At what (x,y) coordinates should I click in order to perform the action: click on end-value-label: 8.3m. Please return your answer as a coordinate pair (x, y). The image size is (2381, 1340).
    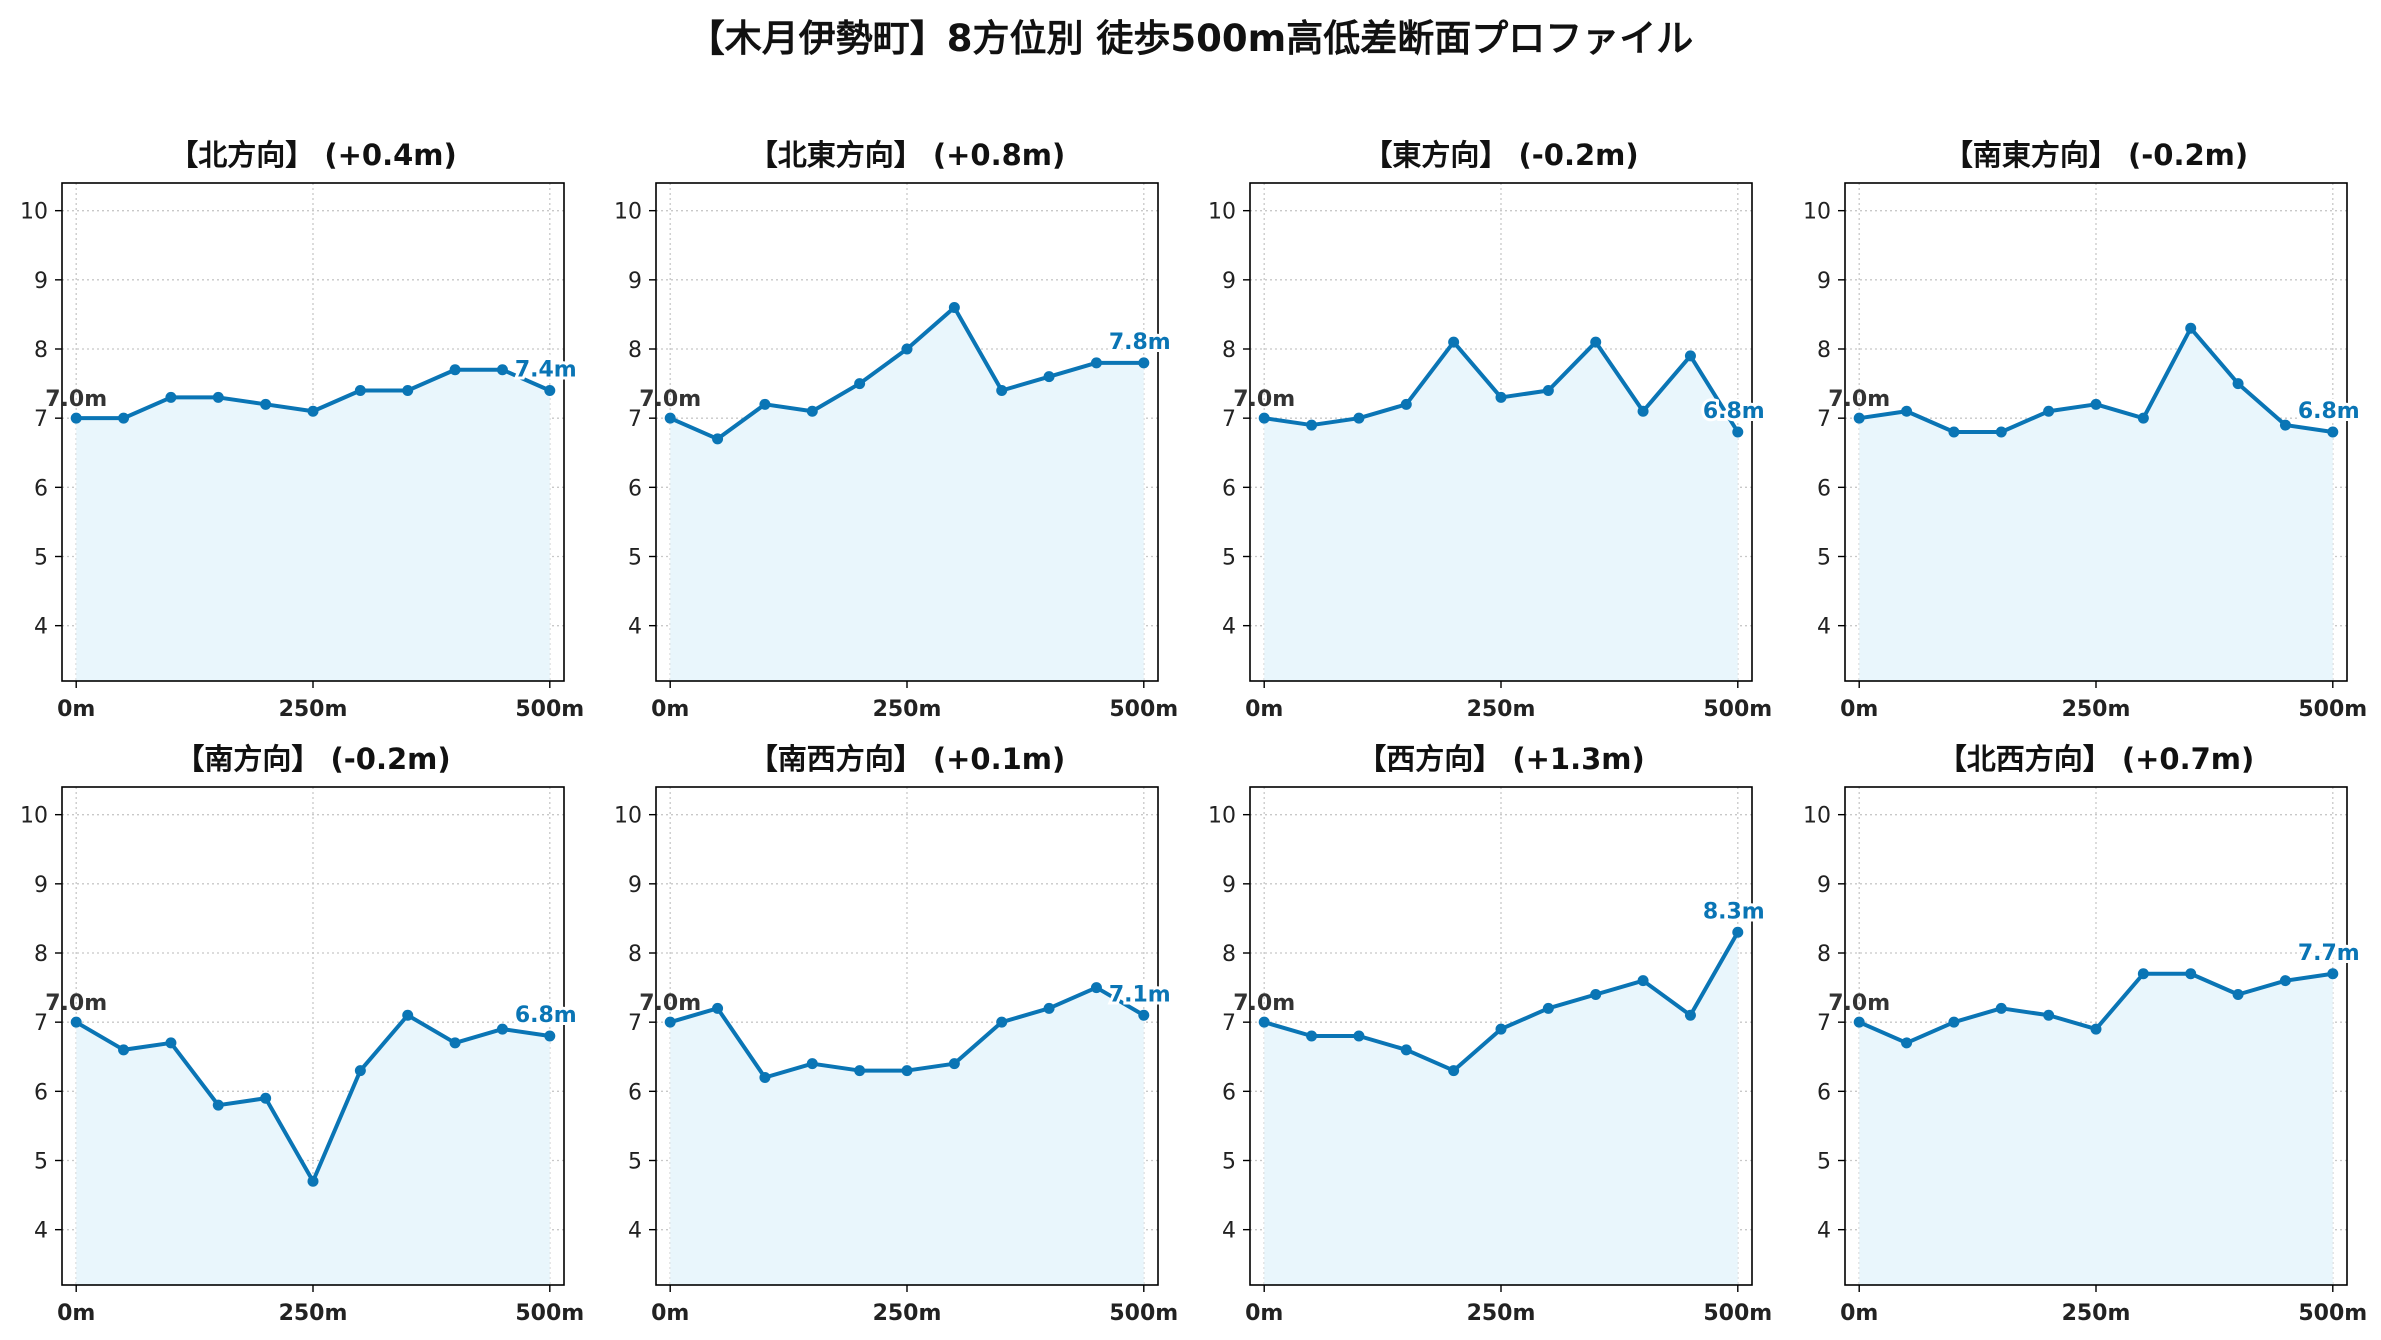
    Looking at the image, I should click on (1734, 911).